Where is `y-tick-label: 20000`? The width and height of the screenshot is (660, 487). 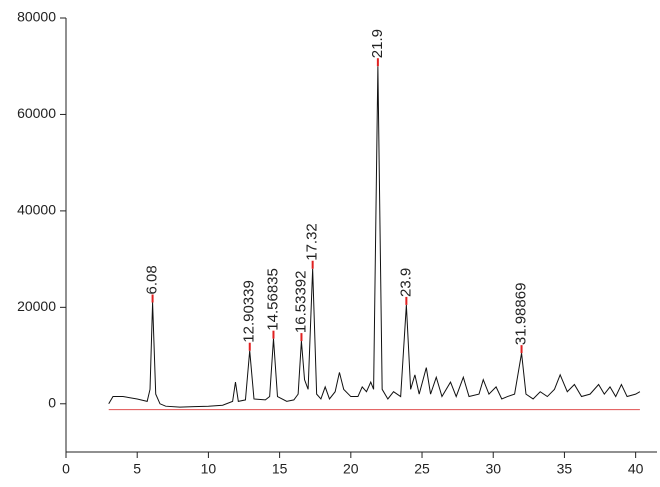
y-tick-label: 20000 is located at coordinates (36, 306).